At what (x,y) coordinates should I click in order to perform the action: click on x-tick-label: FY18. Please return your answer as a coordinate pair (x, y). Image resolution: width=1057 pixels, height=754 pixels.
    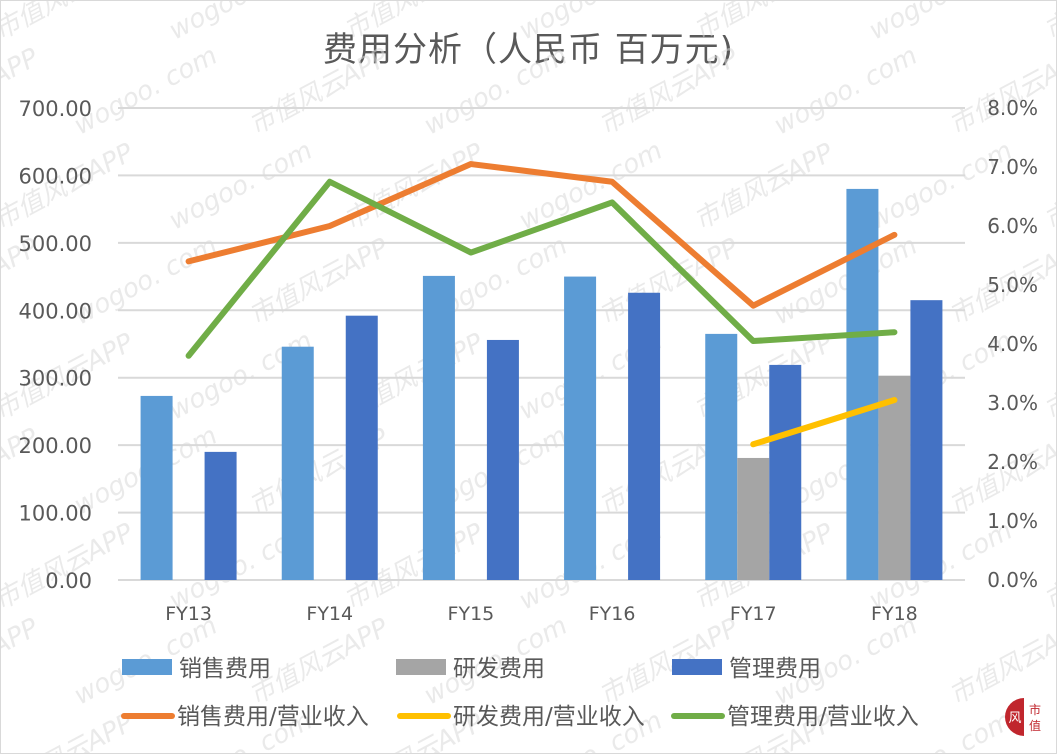
    Looking at the image, I should click on (894, 614).